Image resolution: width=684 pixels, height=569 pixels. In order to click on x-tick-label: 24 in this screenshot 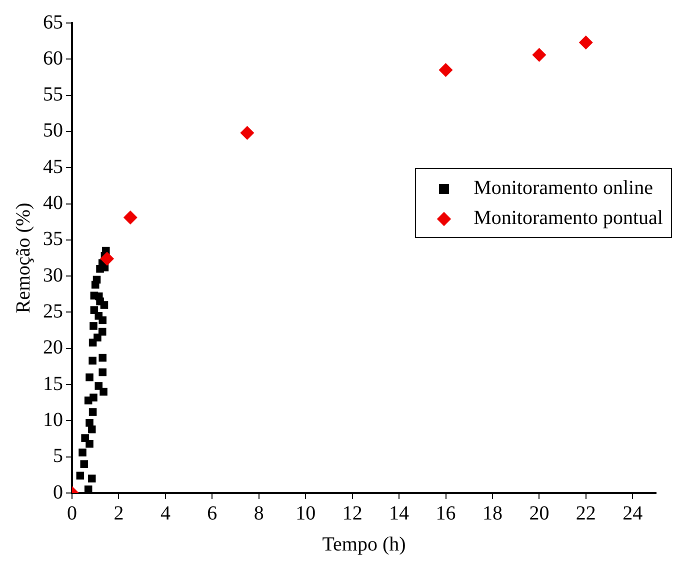, I will do `click(632, 513)`.